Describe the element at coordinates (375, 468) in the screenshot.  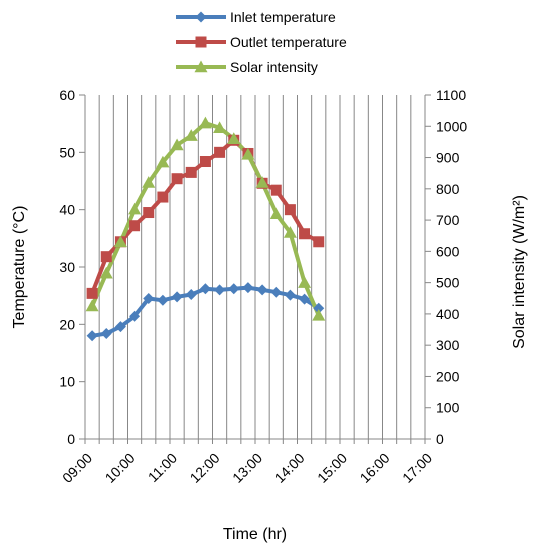
I see `x-tick-label: 16:00` at that location.